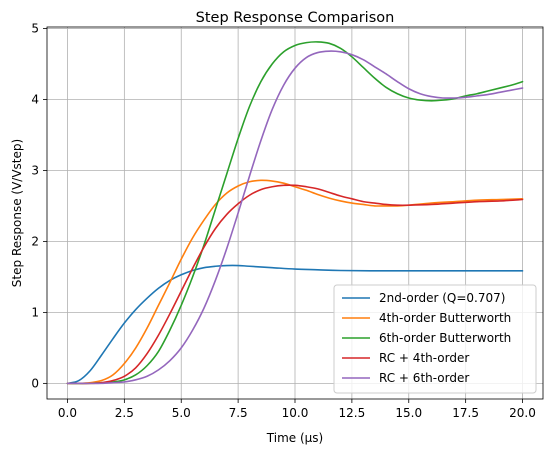  I want to click on y-tick-label: 4, so click(35, 99).